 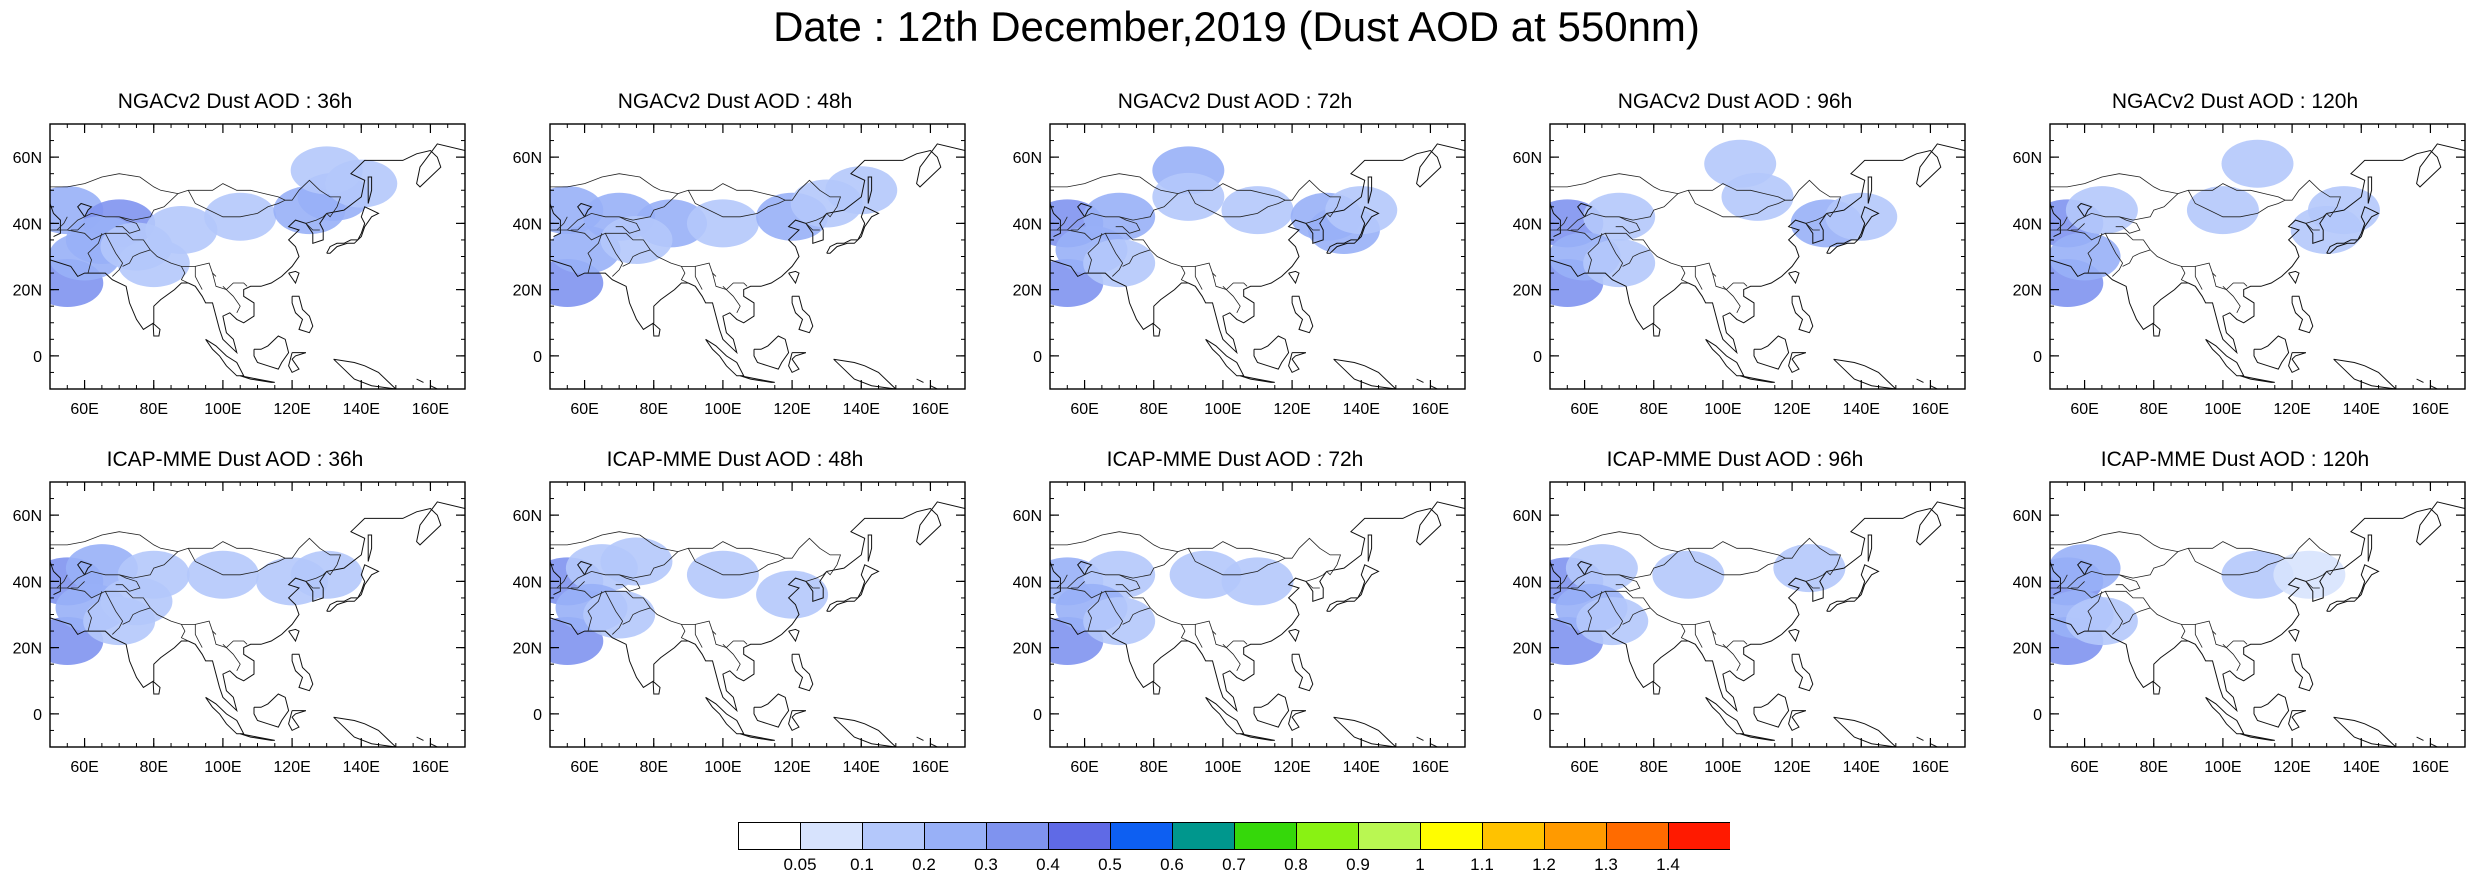 I want to click on colorbar-label: 0.5, so click(x=1110, y=864).